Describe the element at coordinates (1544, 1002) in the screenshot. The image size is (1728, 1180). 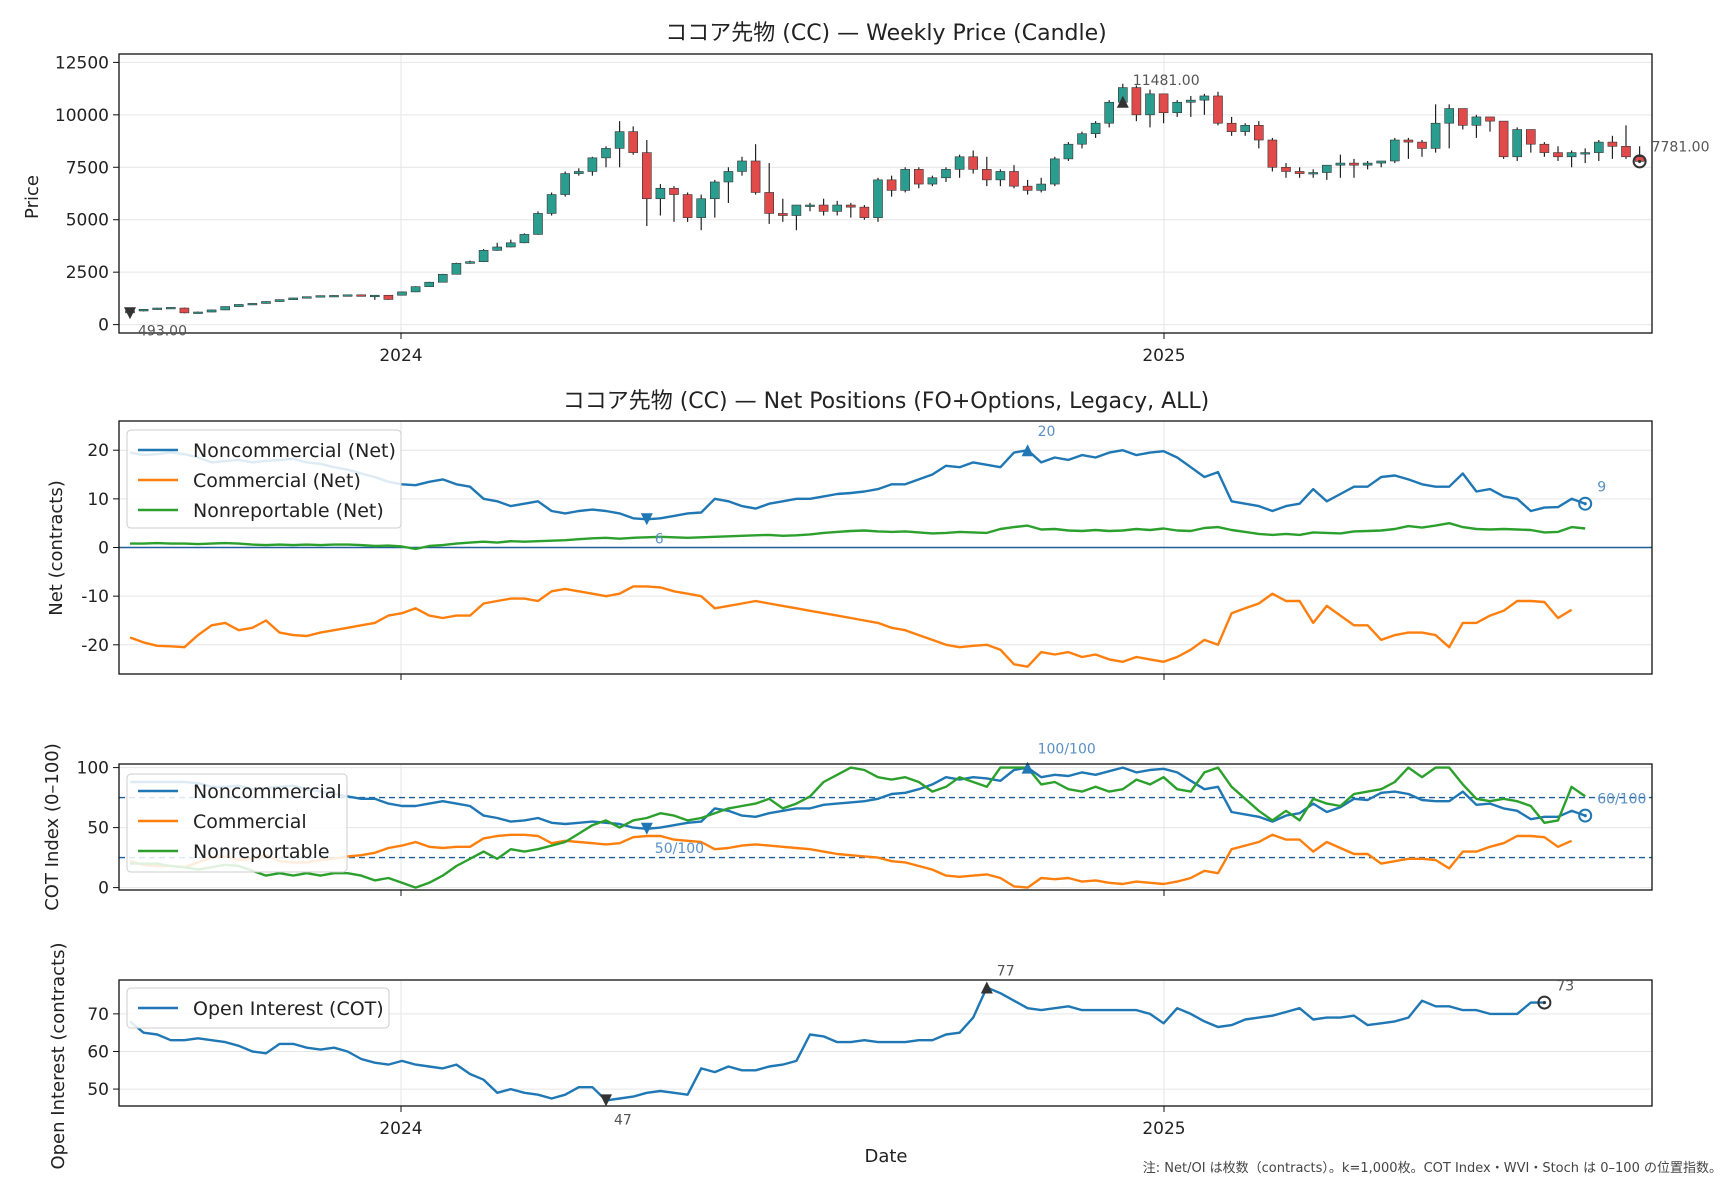
I see `oi-last-marker-dot` at that location.